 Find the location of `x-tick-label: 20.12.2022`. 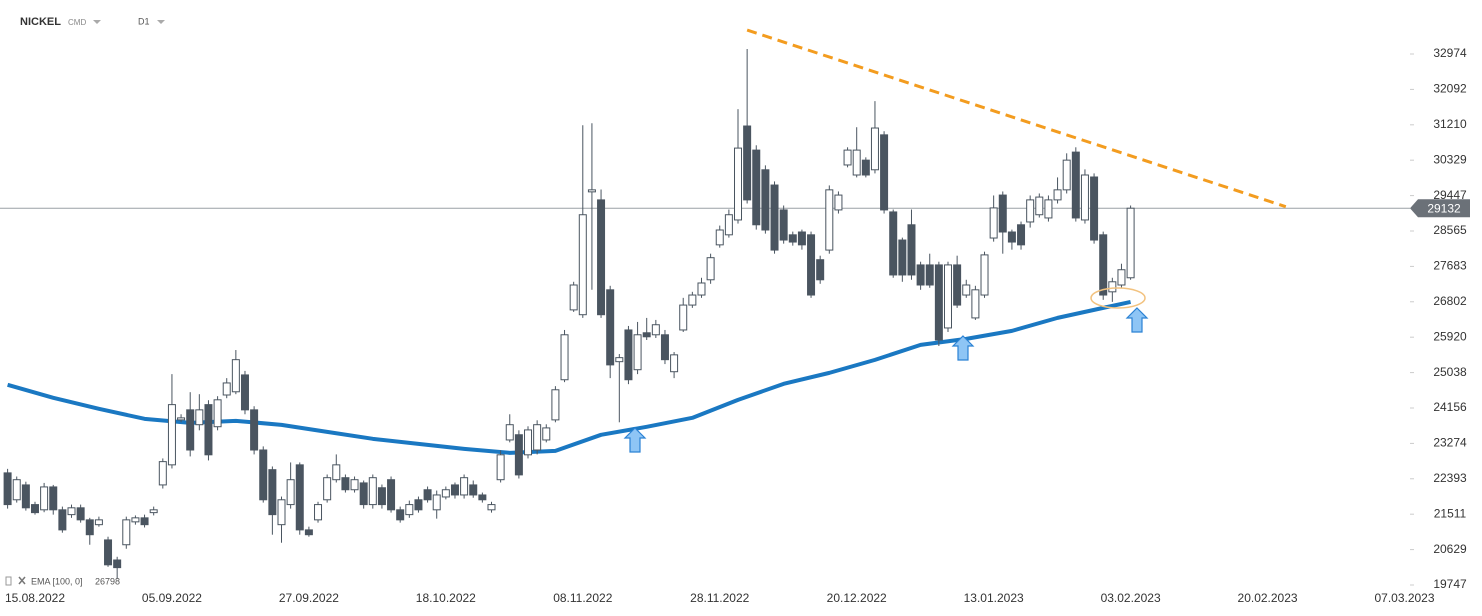

x-tick-label: 20.12.2022 is located at coordinates (857, 598).